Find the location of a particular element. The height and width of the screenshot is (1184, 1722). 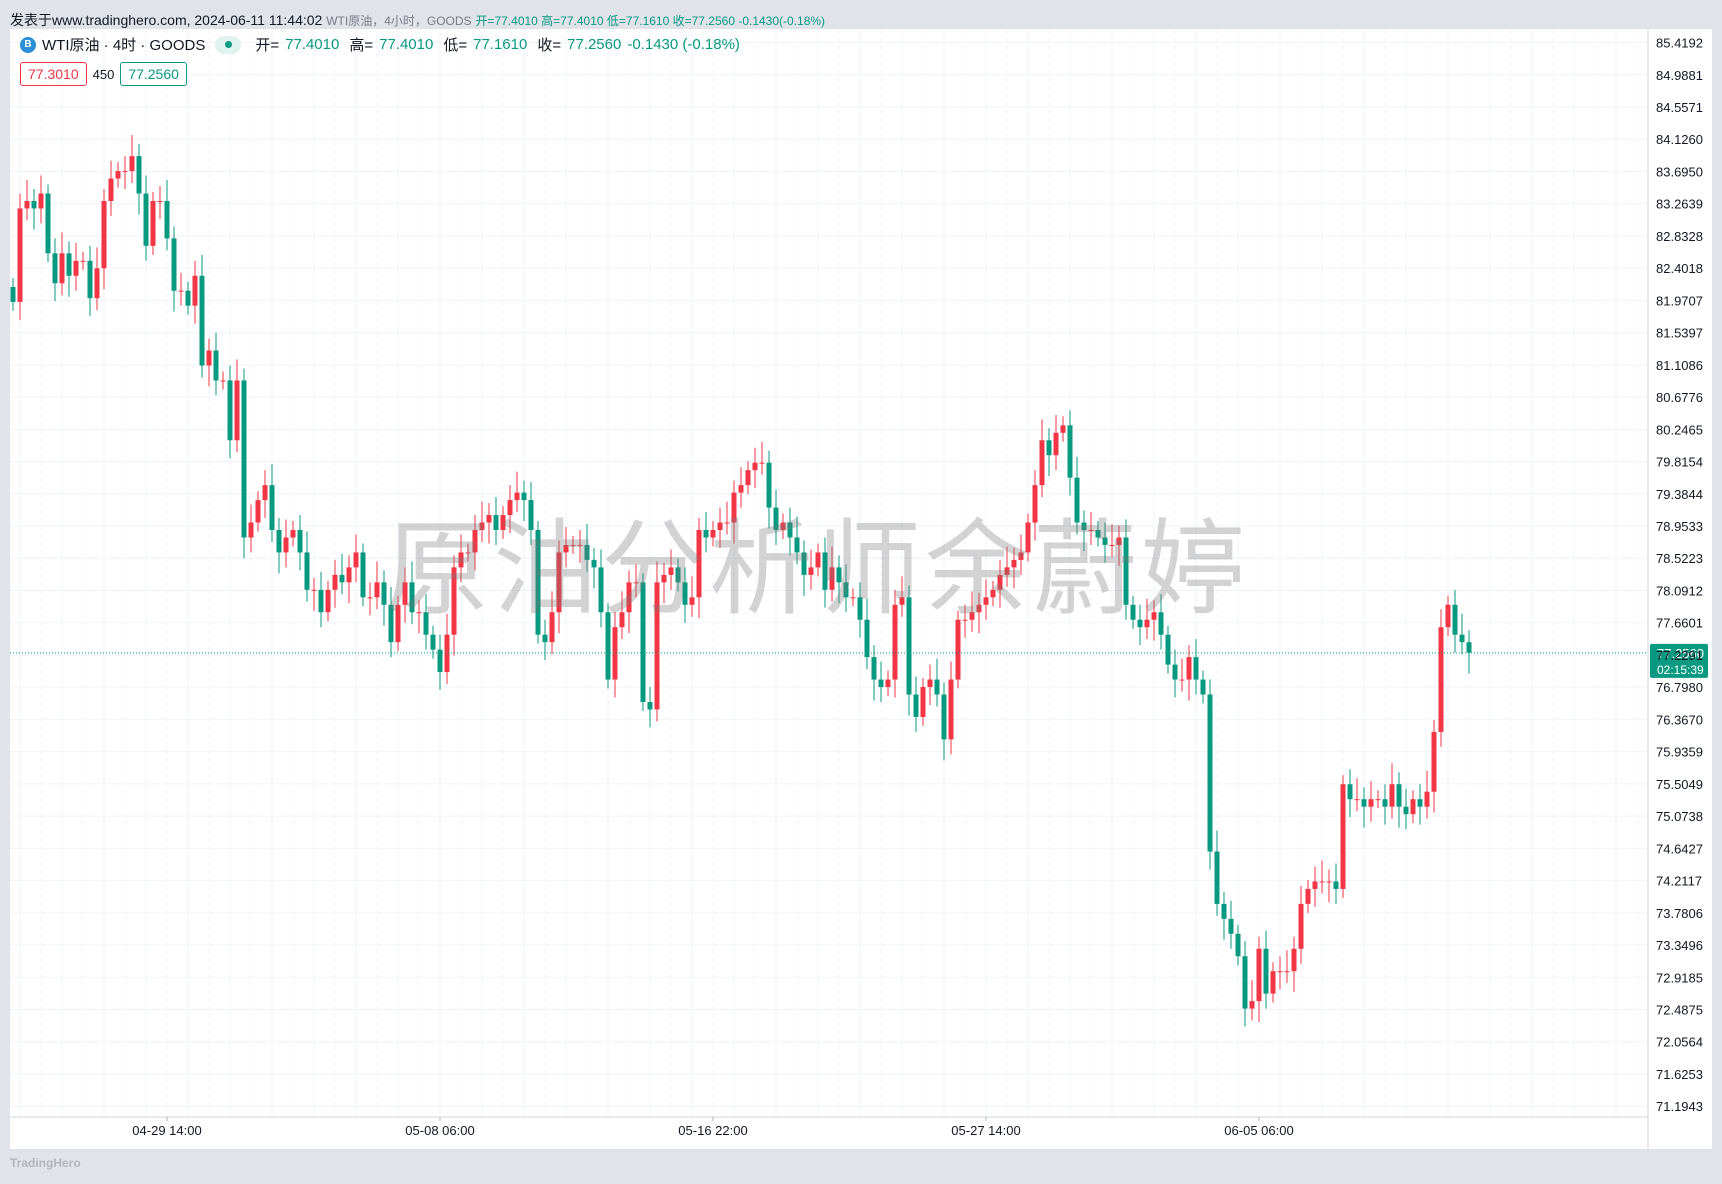

y-tick-label: 84.5571 is located at coordinates (1679, 107).